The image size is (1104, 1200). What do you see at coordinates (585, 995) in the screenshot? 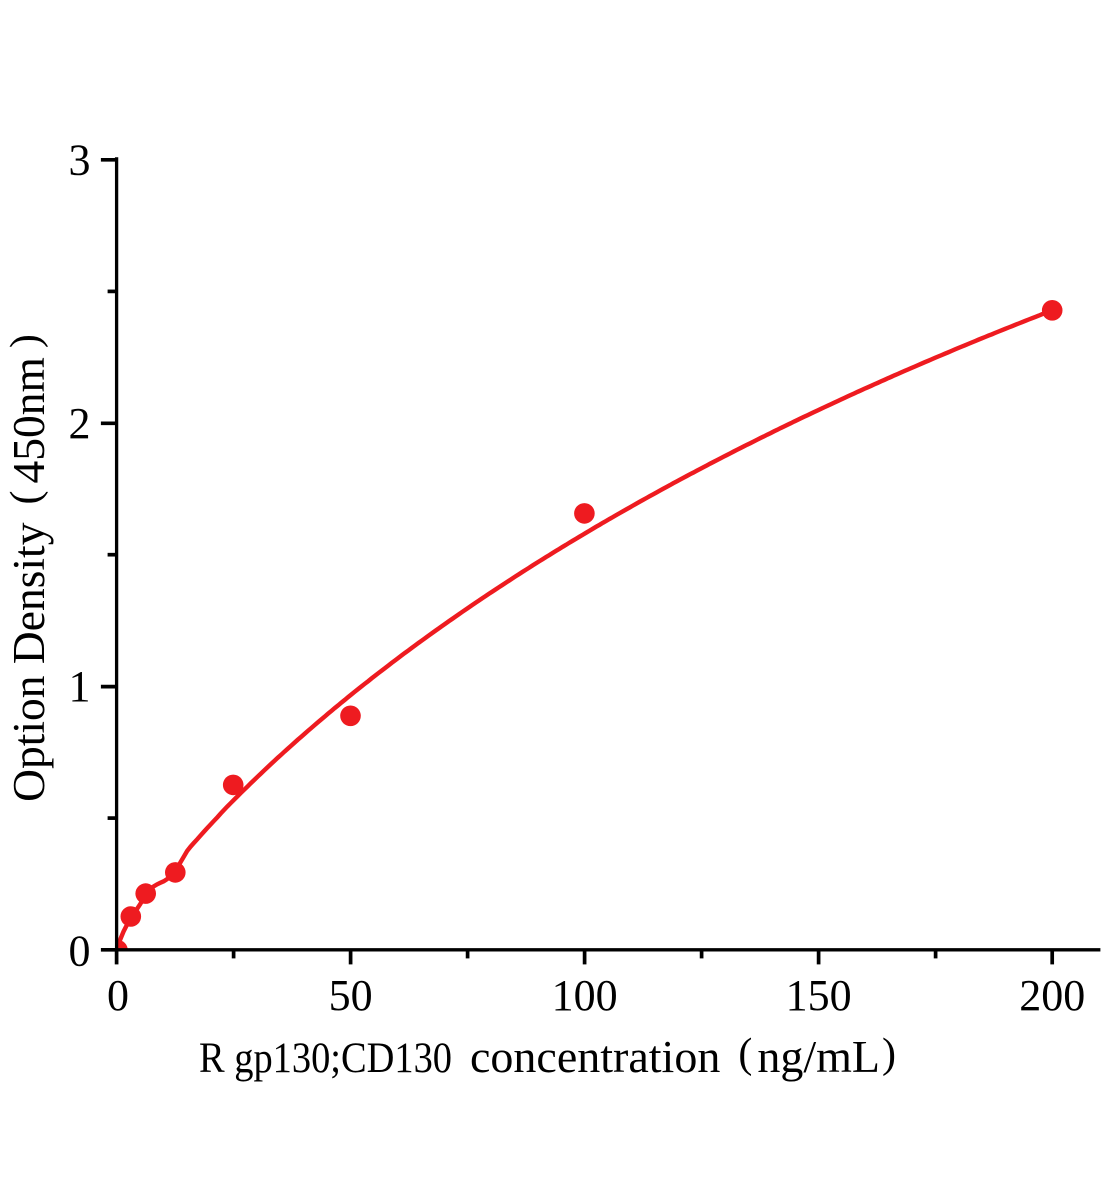
I see `svg-text: 100` at bounding box center [585, 995].